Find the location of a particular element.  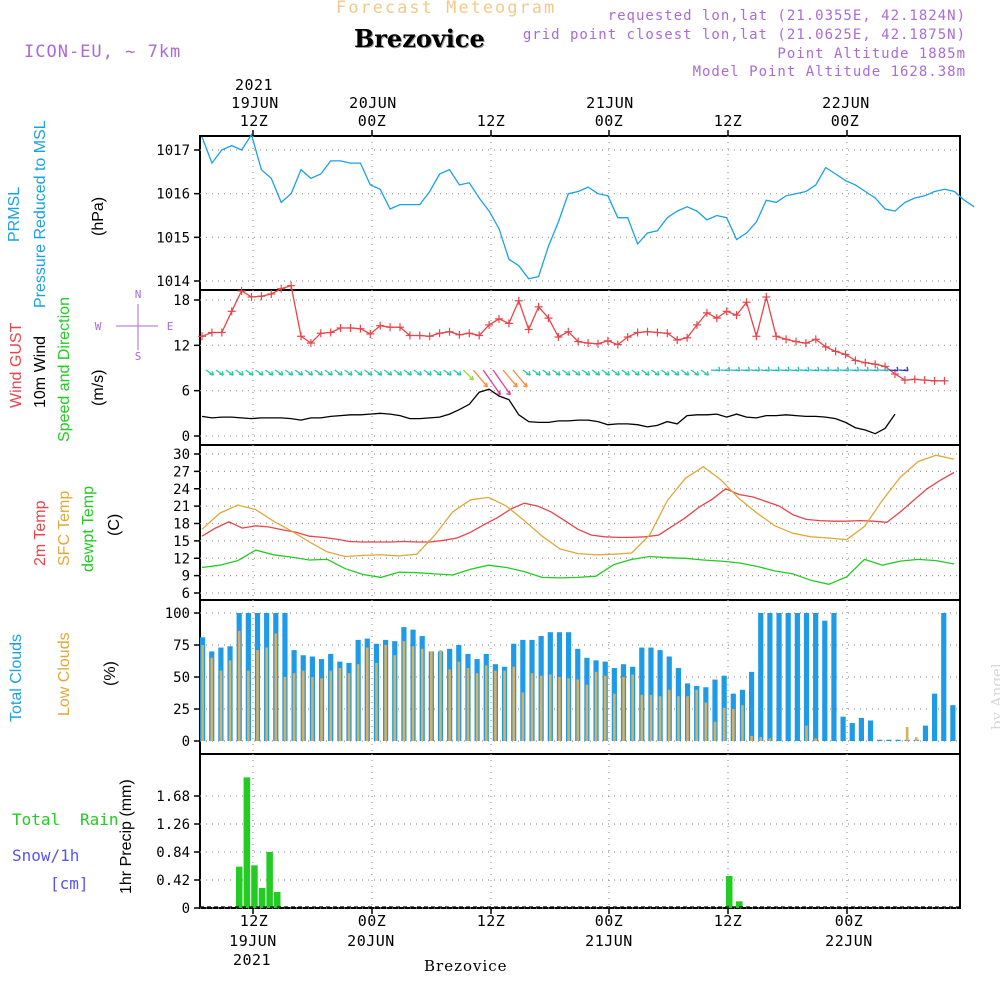

top-axis-label-date-2: 20JUN is located at coordinates (373, 103).